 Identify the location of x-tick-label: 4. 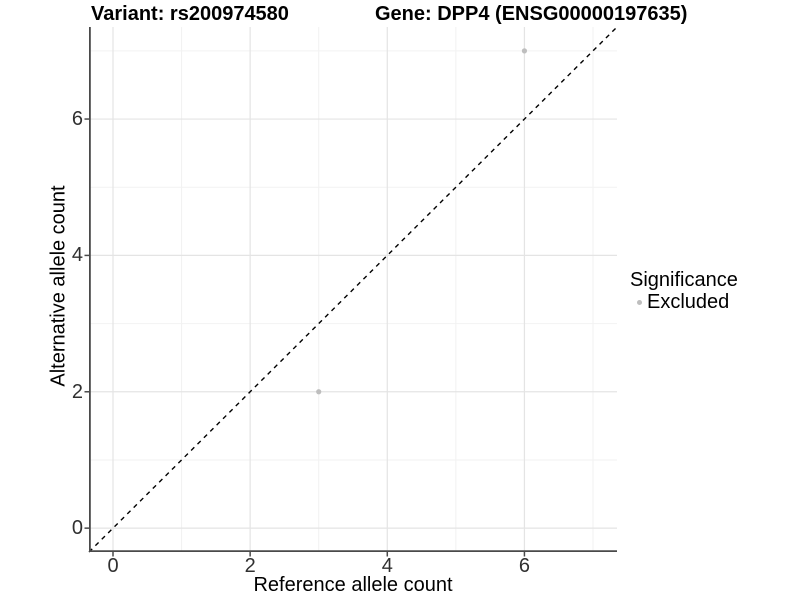
(387, 566).